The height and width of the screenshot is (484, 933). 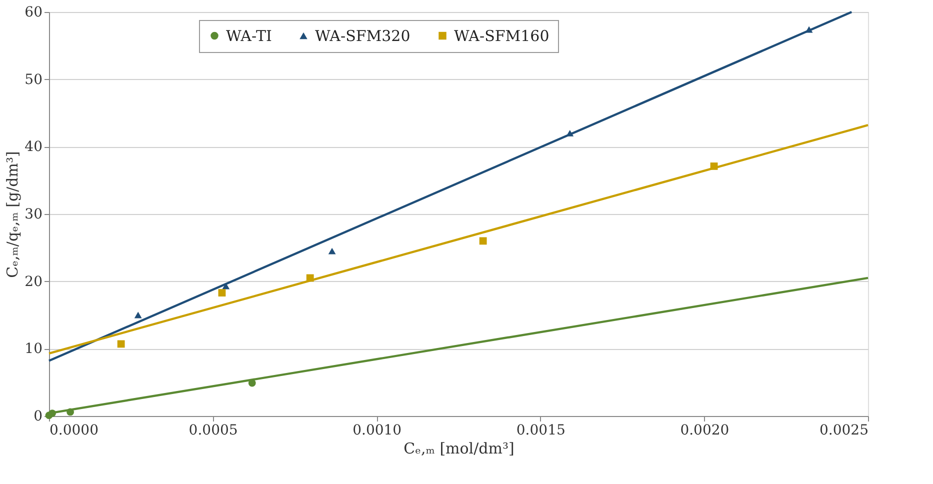 I want to click on x-tick-label: 0.0010, so click(x=377, y=430).